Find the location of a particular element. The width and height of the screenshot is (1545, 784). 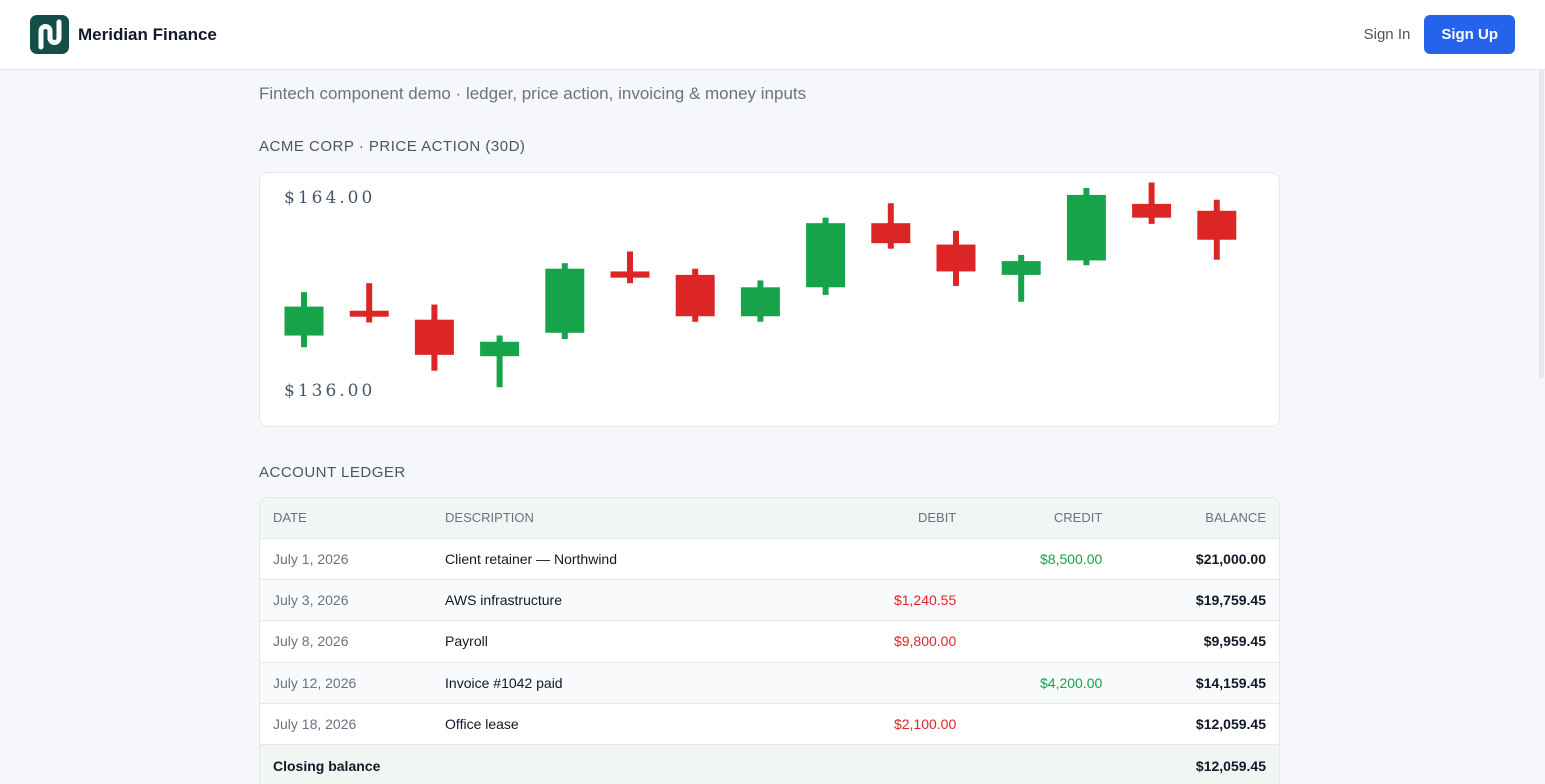

brand-name: Meridian Finance is located at coordinates (147, 34).